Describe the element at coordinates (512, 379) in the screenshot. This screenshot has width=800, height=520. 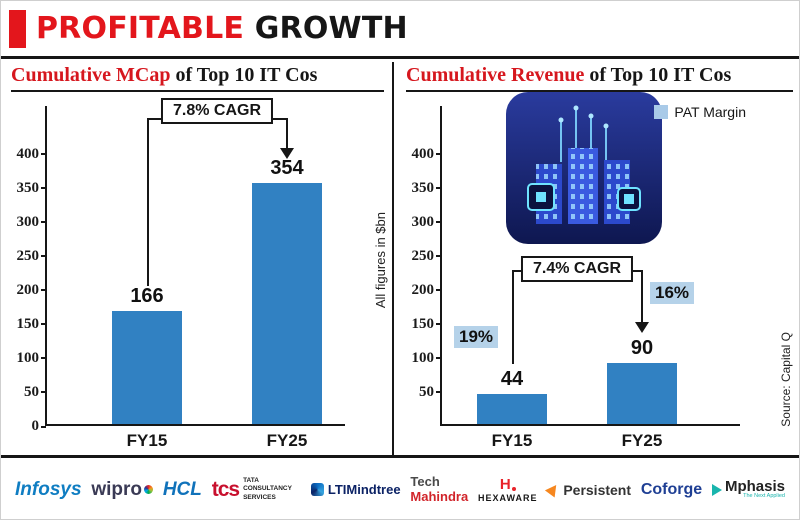
I see `bar-value-label: 44` at that location.